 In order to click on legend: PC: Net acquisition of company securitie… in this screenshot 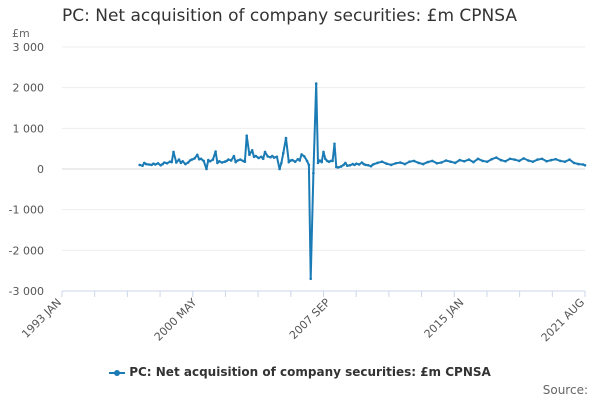, I will do `click(300, 372)`.